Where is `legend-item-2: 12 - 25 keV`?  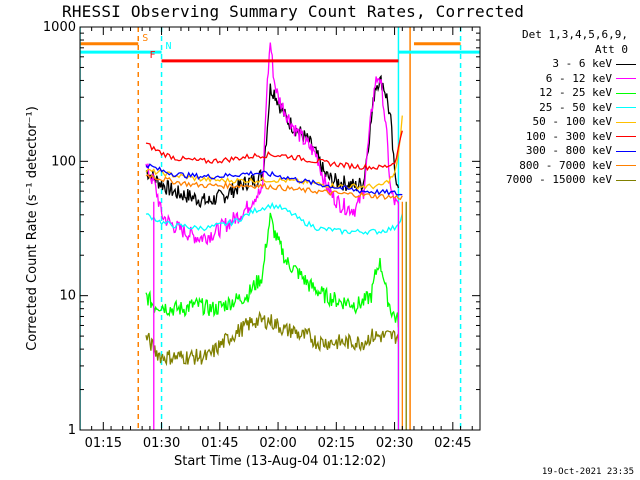
legend-item-2: 12 - 25 keV is located at coordinates (561, 93).